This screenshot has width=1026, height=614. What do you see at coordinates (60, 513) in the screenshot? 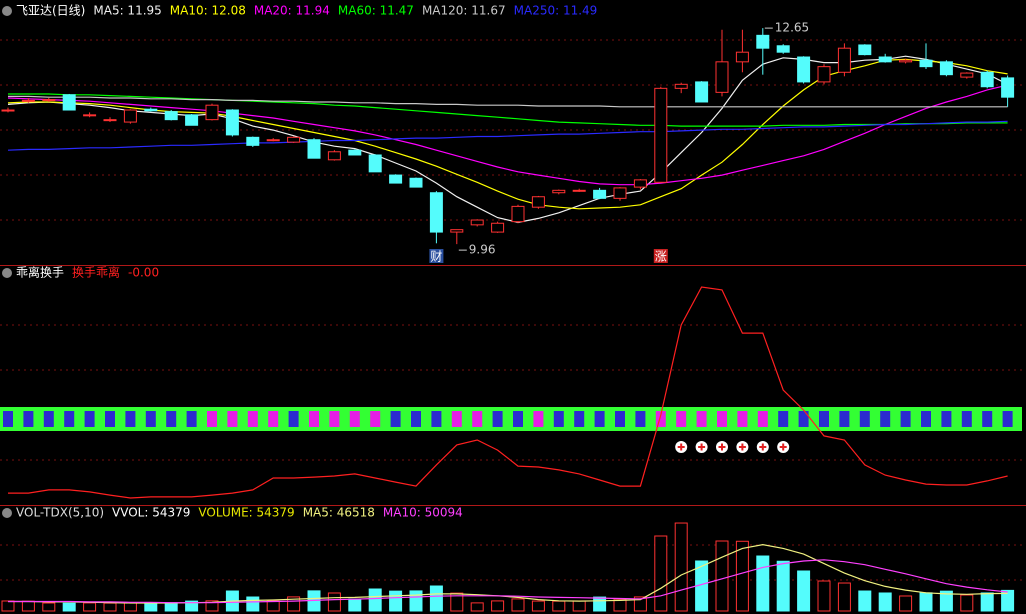
I see `chart-title: VOL-TDX(5,10)` at bounding box center [60, 513].